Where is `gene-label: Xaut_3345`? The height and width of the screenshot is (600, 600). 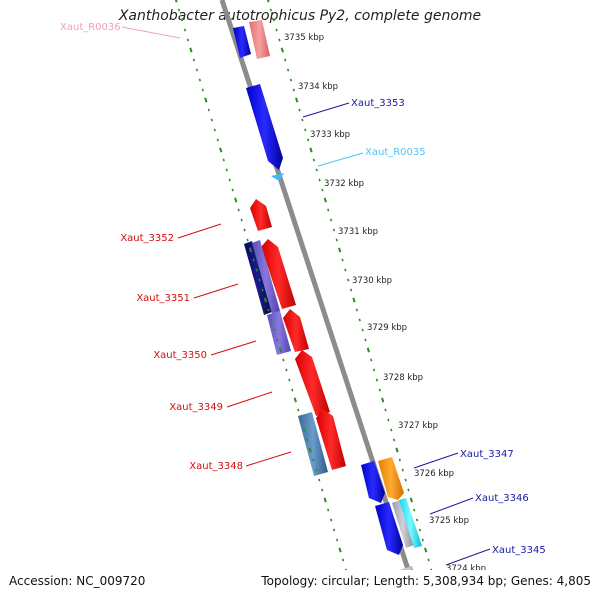 gene-label: Xaut_3345 is located at coordinates (519, 550).